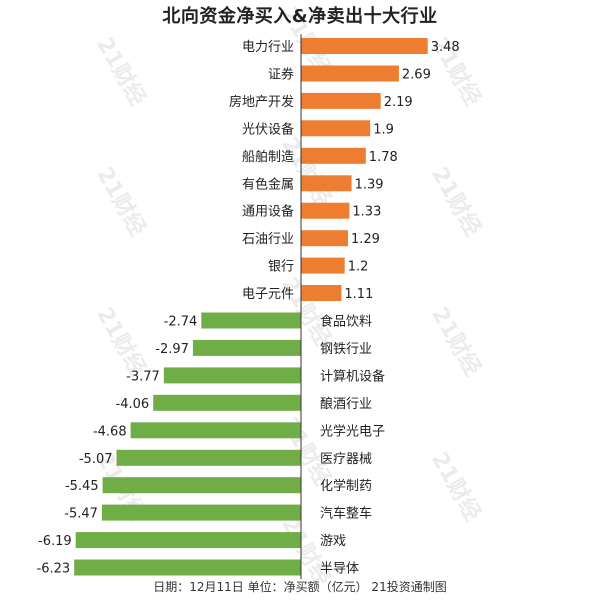 The width and height of the screenshot is (600, 600). Describe the element at coordinates (346, 404) in the screenshot. I see `category-label: 酿酒行业` at that location.